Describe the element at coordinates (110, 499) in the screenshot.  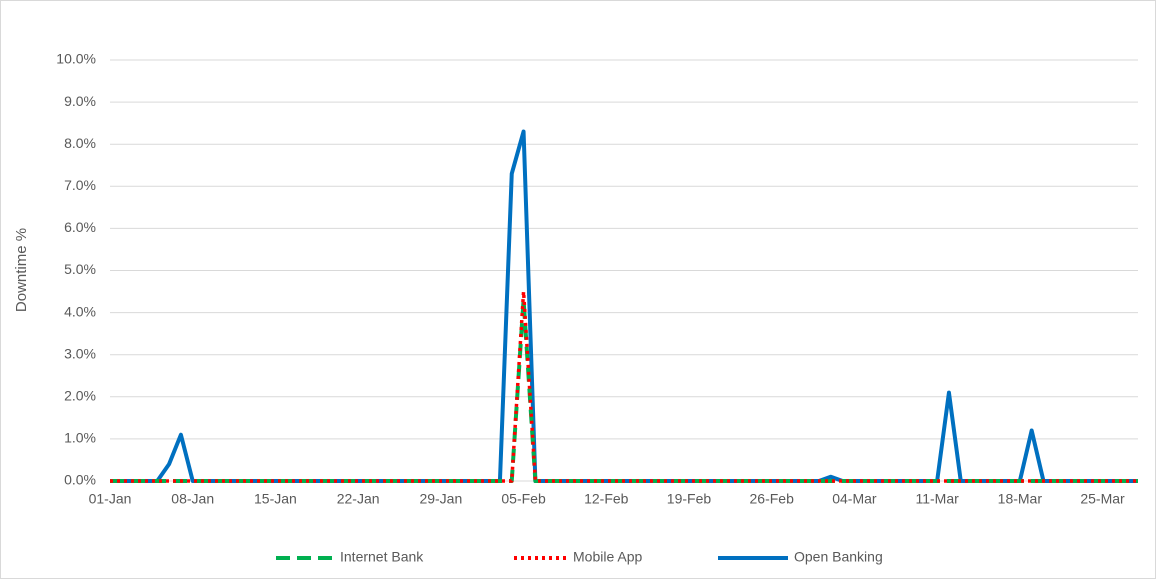
I see `x-tick-label: 01-Jan` at that location.